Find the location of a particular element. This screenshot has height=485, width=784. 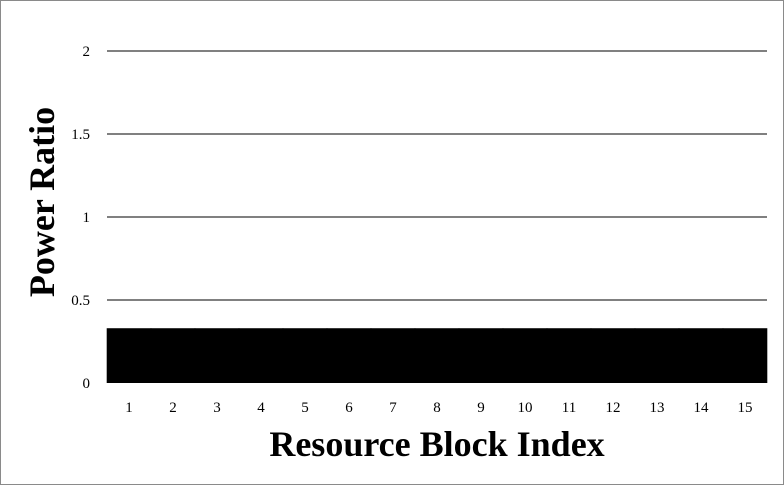

x-tick-label: 3 is located at coordinates (217, 408).